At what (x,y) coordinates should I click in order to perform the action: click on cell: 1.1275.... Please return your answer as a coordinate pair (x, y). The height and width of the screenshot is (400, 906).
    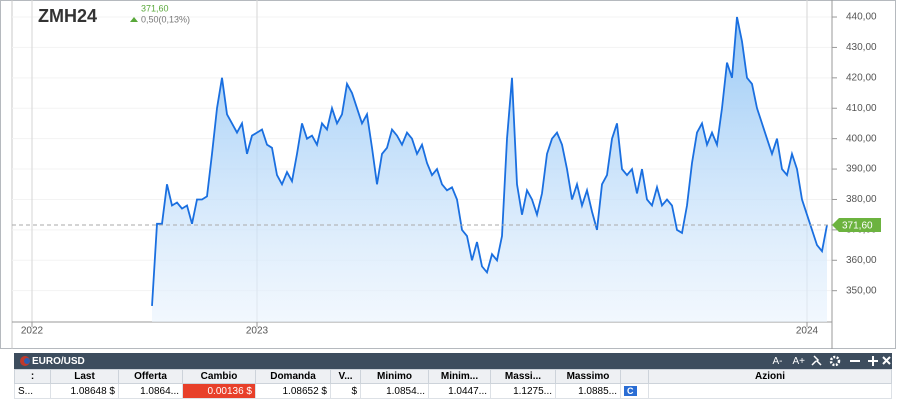
    Looking at the image, I should click on (523, 391).